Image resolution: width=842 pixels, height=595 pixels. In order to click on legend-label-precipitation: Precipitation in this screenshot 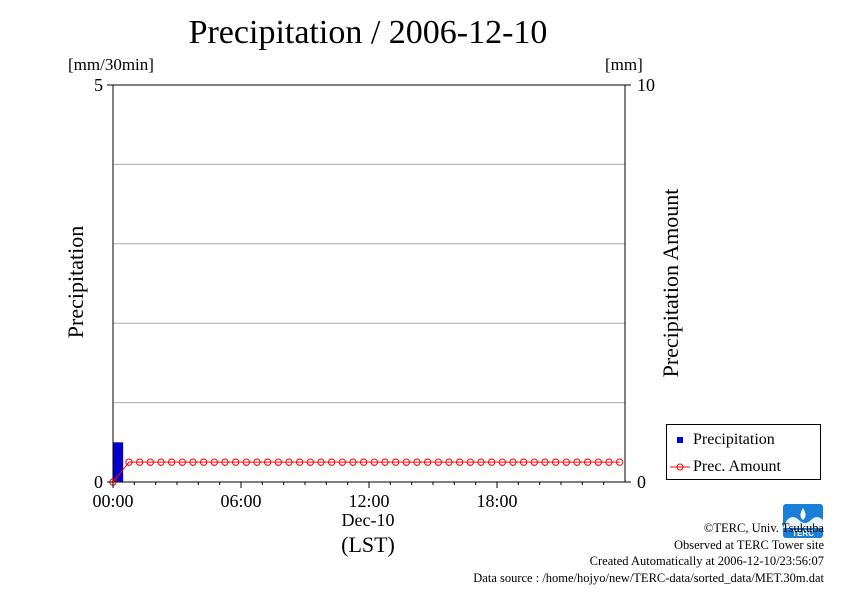, I will do `click(734, 439)`.